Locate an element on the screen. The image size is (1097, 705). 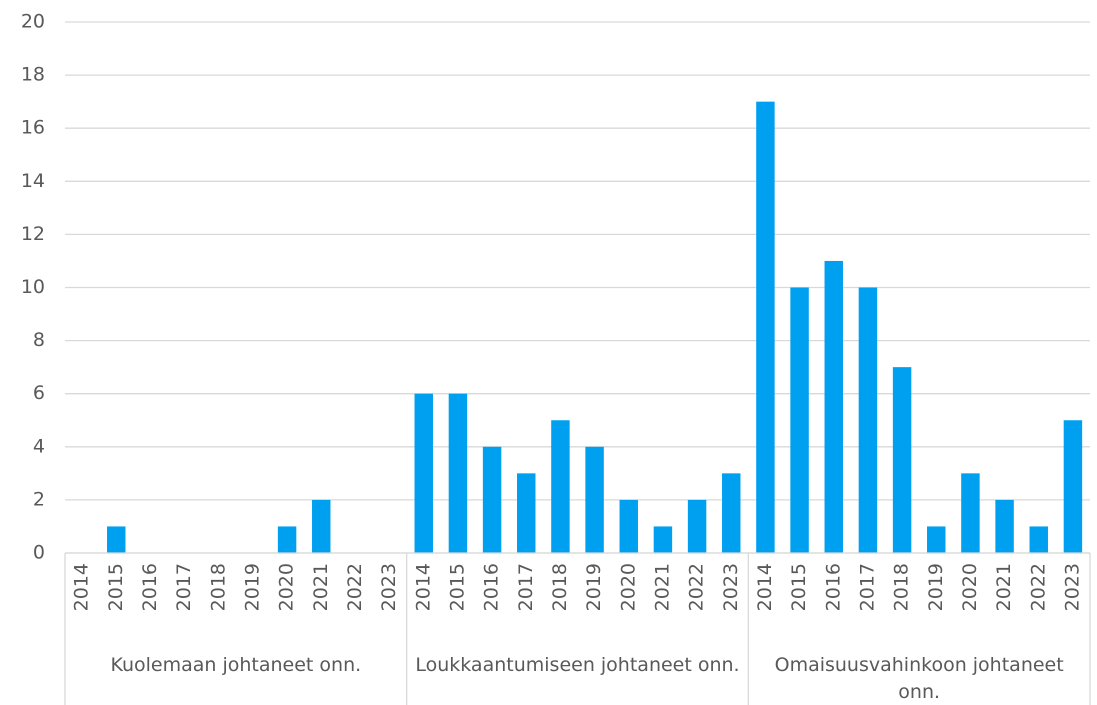
y-tick-label: 14 is located at coordinates (33, 181).